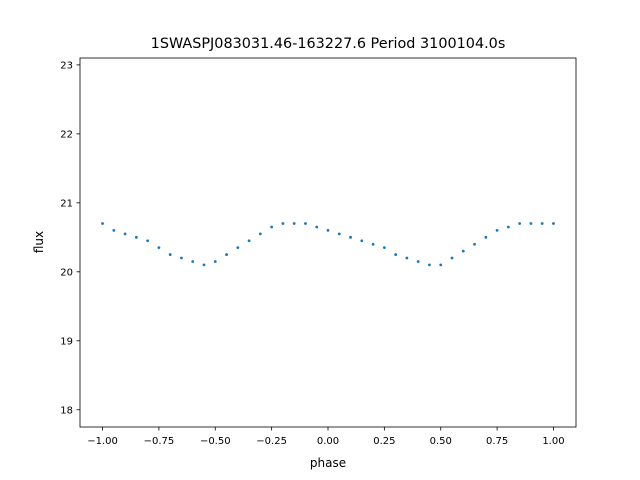 This screenshot has width=640, height=480. I want to click on x-tick-label: 0.75, so click(497, 441).